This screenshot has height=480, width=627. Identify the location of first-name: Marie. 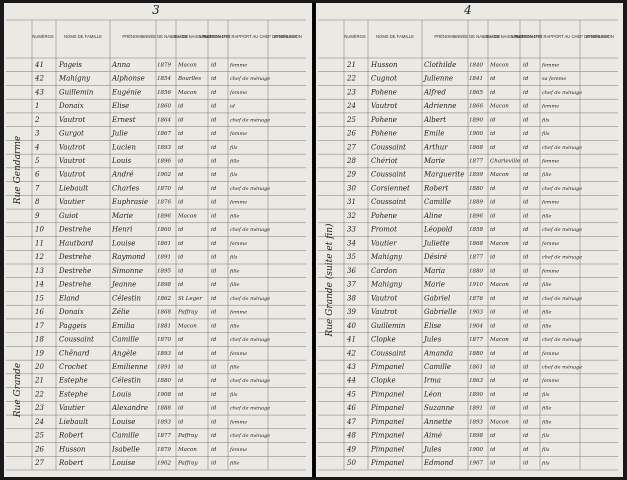
(434, 161).